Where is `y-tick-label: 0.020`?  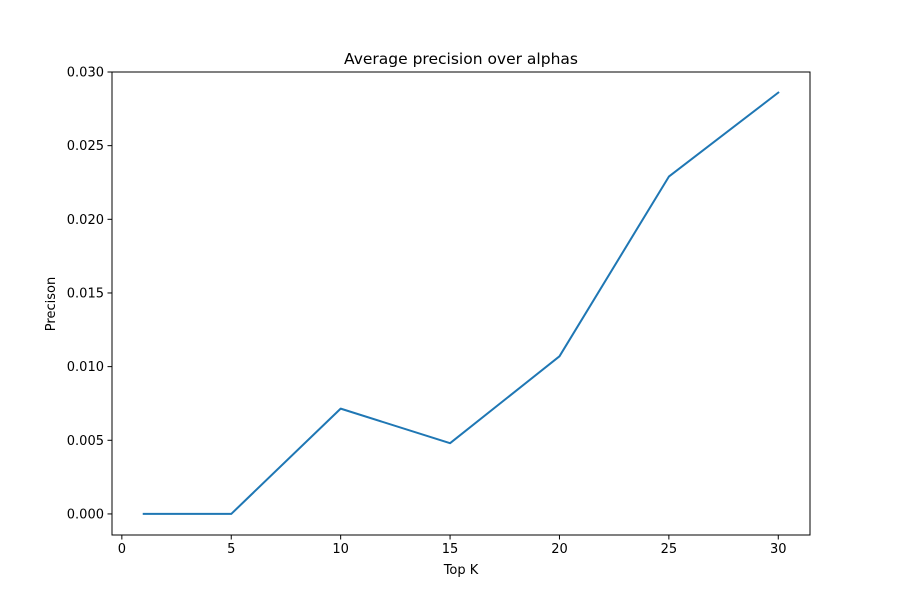 y-tick-label: 0.020 is located at coordinates (85, 220).